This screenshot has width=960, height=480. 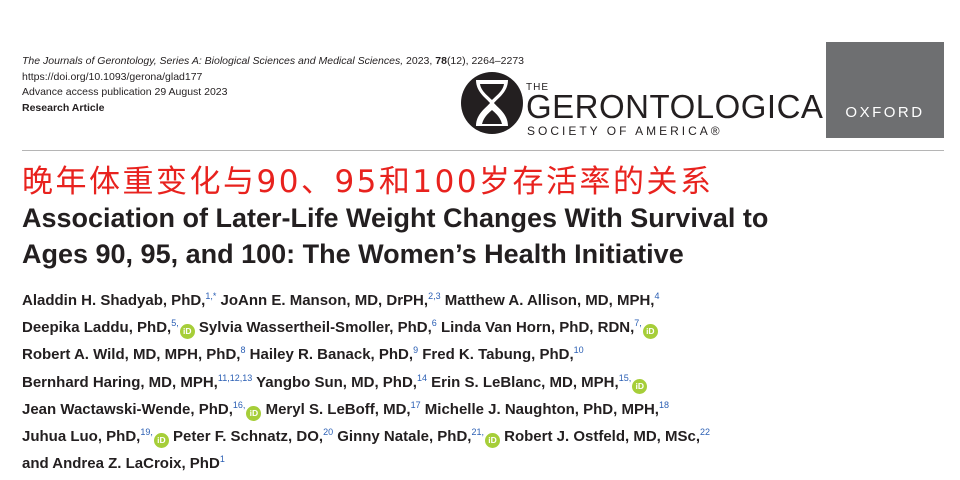 What do you see at coordinates (578, 350) in the screenshot?
I see `affiliation-superscript: 10` at bounding box center [578, 350].